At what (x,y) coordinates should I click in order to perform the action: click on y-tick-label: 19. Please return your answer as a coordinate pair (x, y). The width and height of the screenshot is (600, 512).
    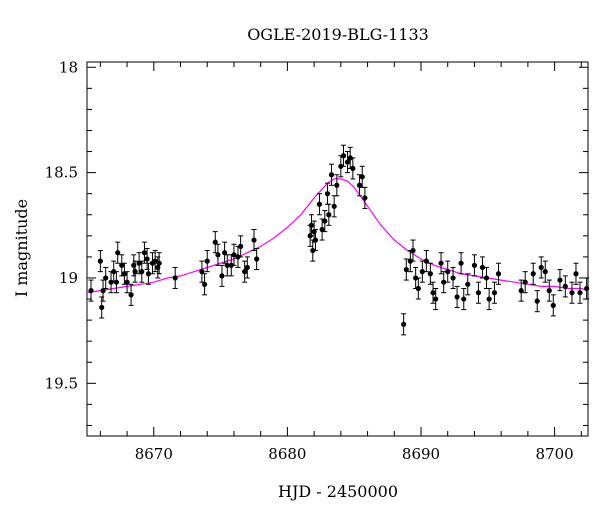
    Looking at the image, I should click on (68, 278).